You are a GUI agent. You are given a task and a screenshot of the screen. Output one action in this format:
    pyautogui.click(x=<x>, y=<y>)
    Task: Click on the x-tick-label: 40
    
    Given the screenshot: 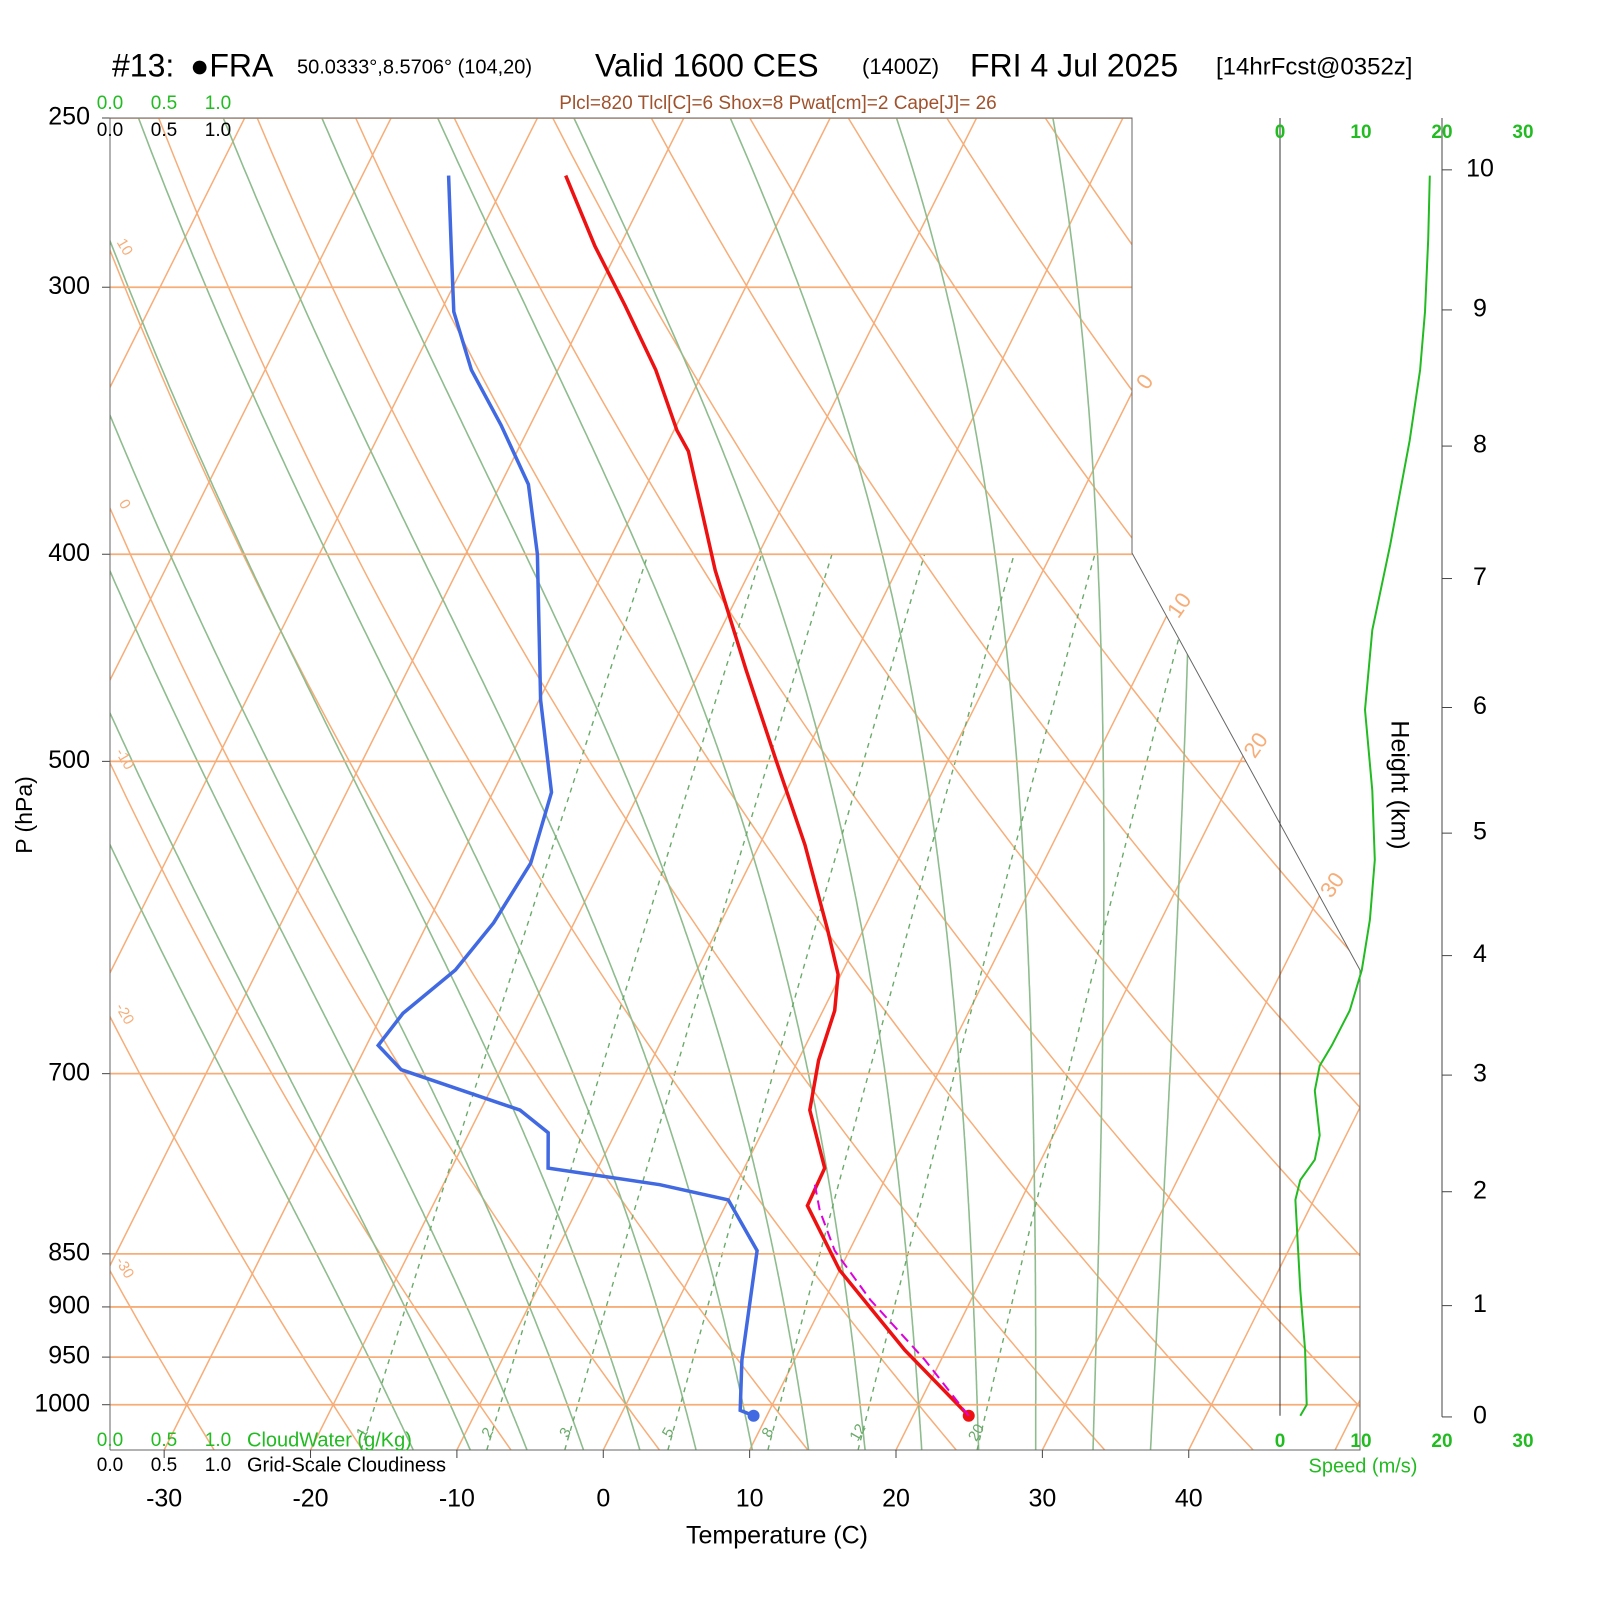 What is the action you would take?
    pyautogui.click(x=1189, y=1499)
    